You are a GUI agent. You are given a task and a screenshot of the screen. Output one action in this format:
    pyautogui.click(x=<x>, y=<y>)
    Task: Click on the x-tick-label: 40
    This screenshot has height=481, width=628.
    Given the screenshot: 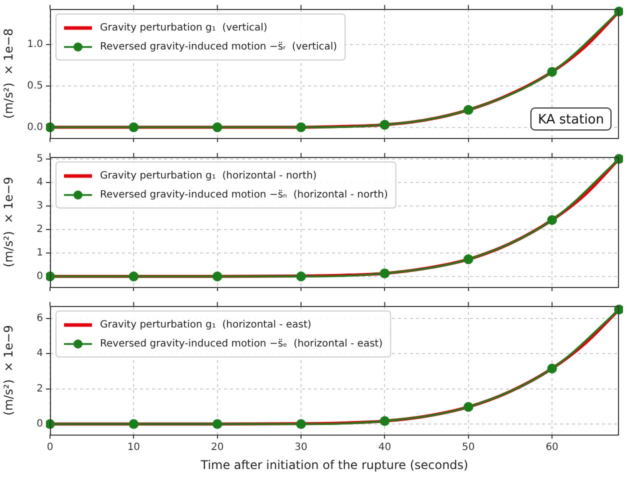 What is the action you would take?
    pyautogui.click(x=385, y=448)
    